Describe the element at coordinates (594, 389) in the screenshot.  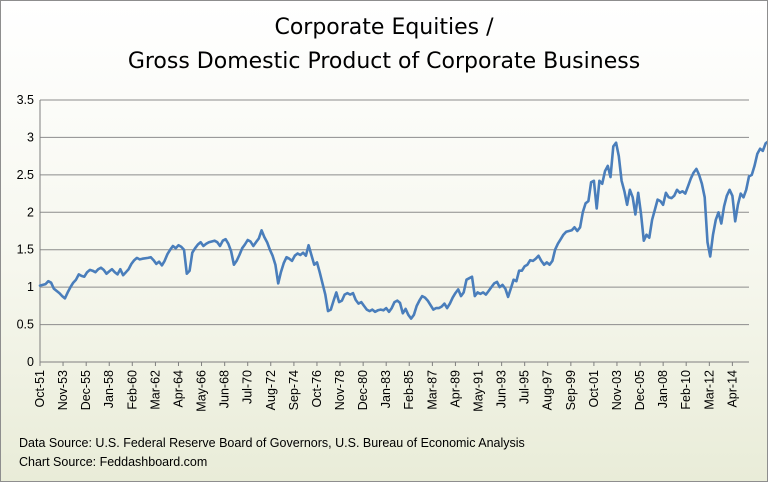
I see `x-tick-label: Oct-01` at that location.